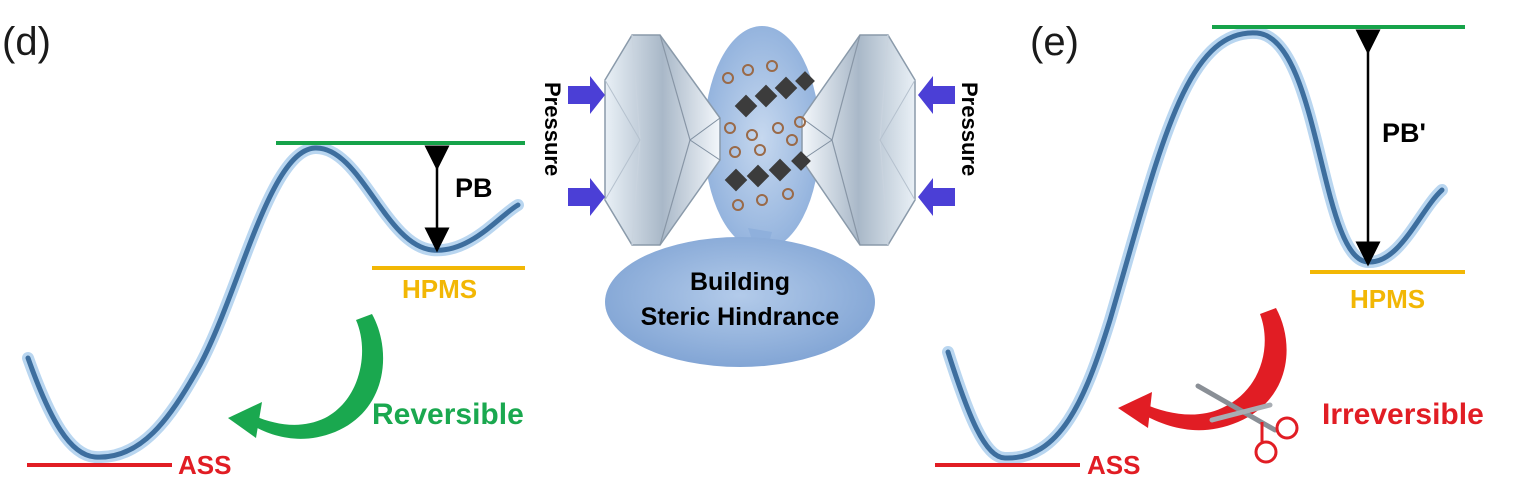  I want to click on barrier-label-e: PB', so click(1404, 133).